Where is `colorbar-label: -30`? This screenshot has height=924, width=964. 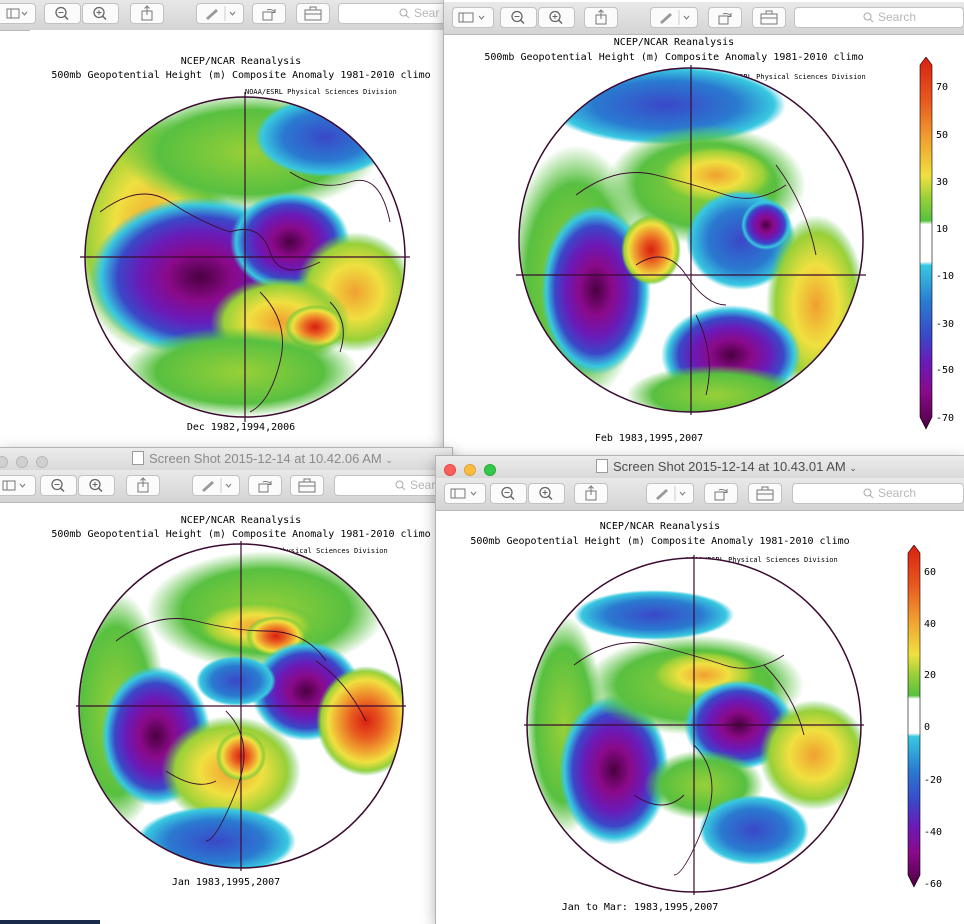
colorbar-label: -30 is located at coordinates (945, 324).